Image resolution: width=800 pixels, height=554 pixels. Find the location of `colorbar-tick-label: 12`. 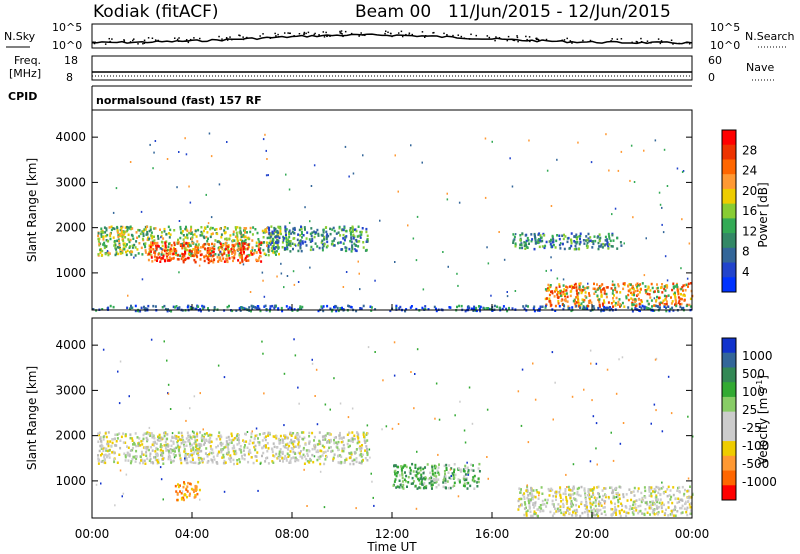

colorbar-tick-label: 12 is located at coordinates (749, 231).